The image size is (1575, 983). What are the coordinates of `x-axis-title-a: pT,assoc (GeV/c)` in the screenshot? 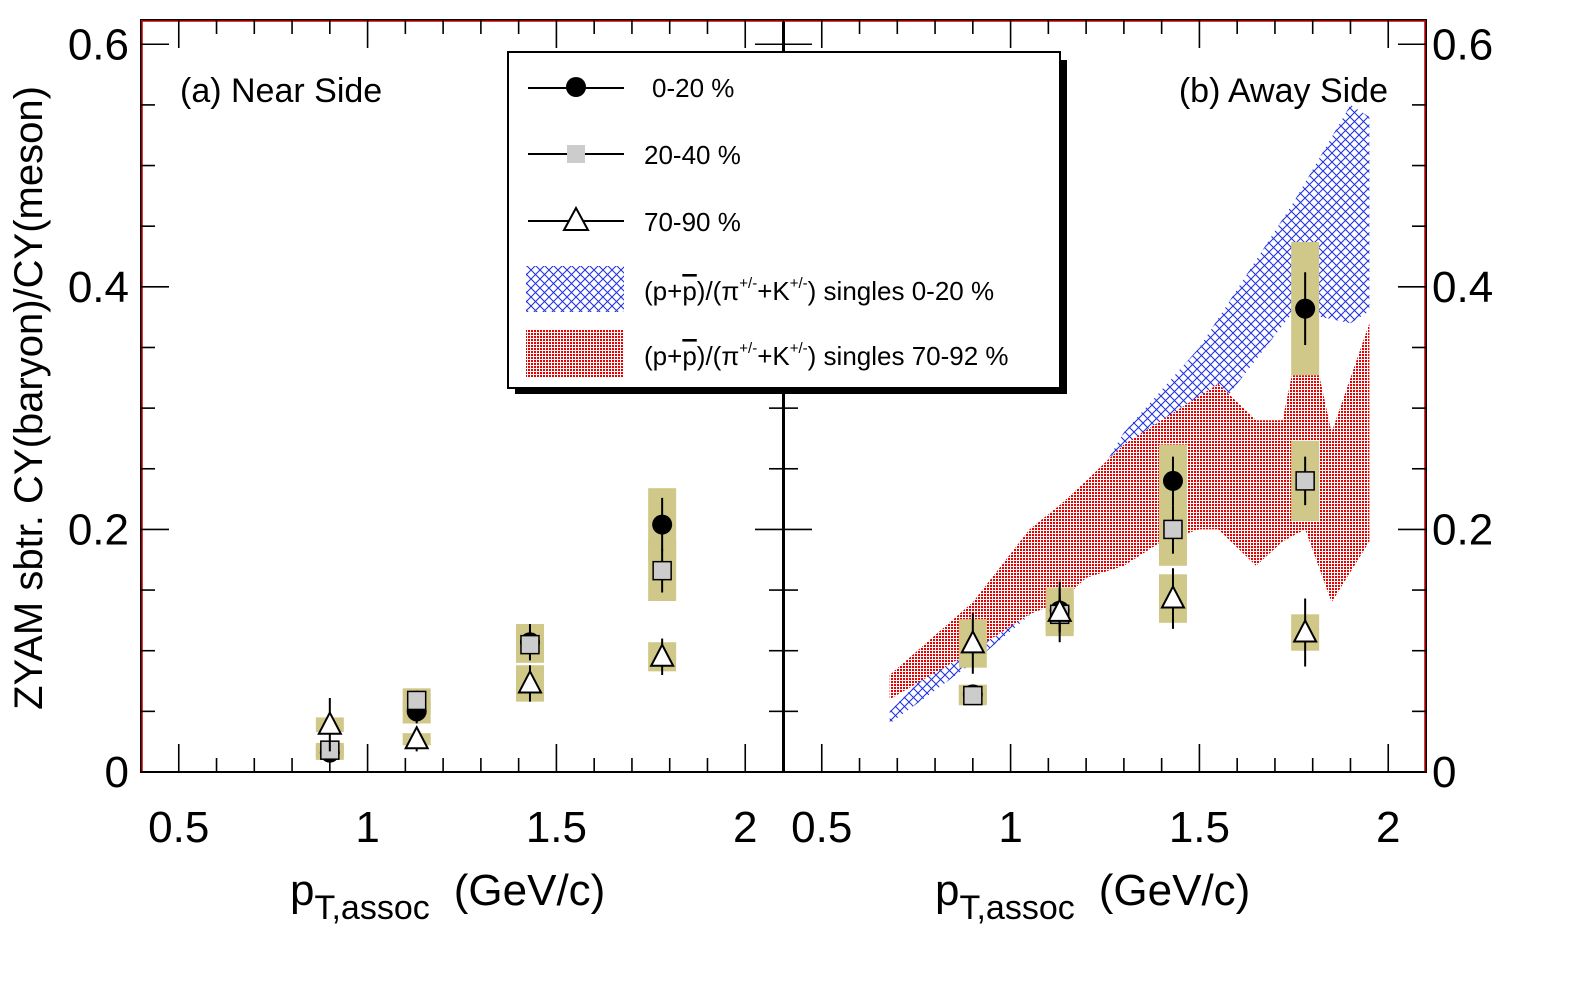 It's located at (447, 896).